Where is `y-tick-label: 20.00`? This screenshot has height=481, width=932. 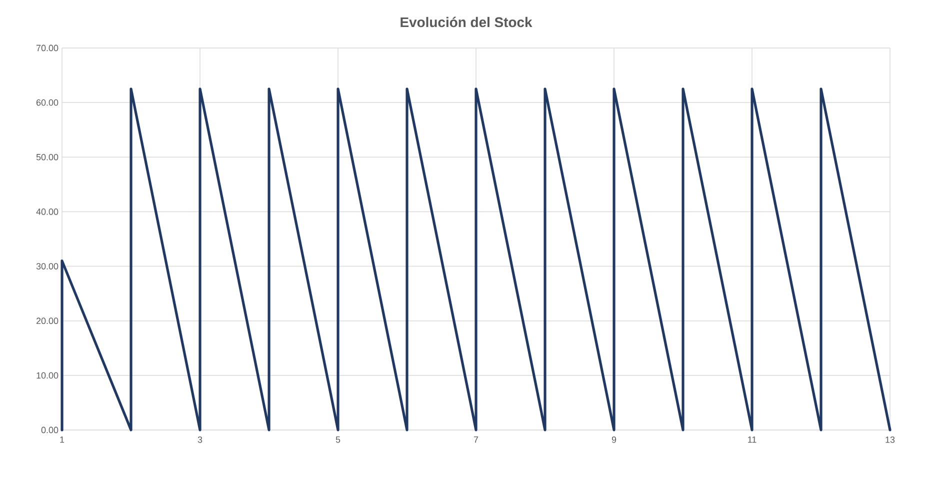 y-tick-label: 20.00 is located at coordinates (47, 321).